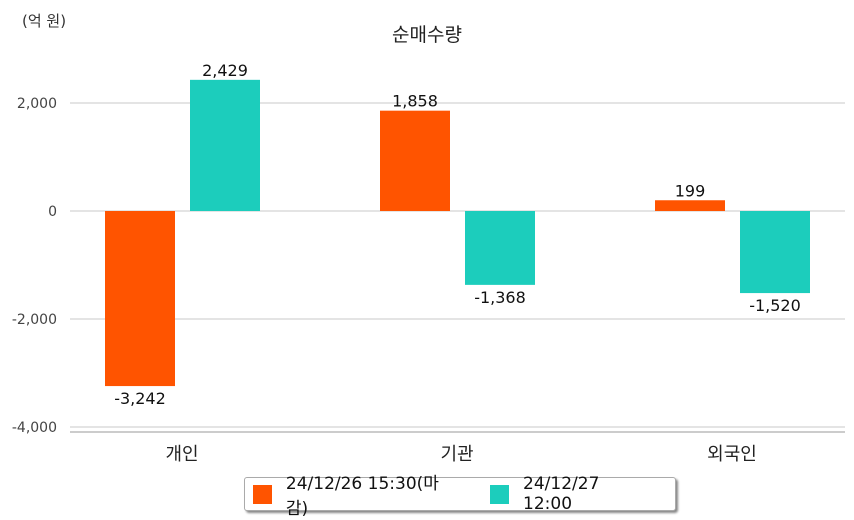 This screenshot has height=520, width=854. What do you see at coordinates (37, 104) in the screenshot?
I see `y-tick-label: 2,000` at bounding box center [37, 104].